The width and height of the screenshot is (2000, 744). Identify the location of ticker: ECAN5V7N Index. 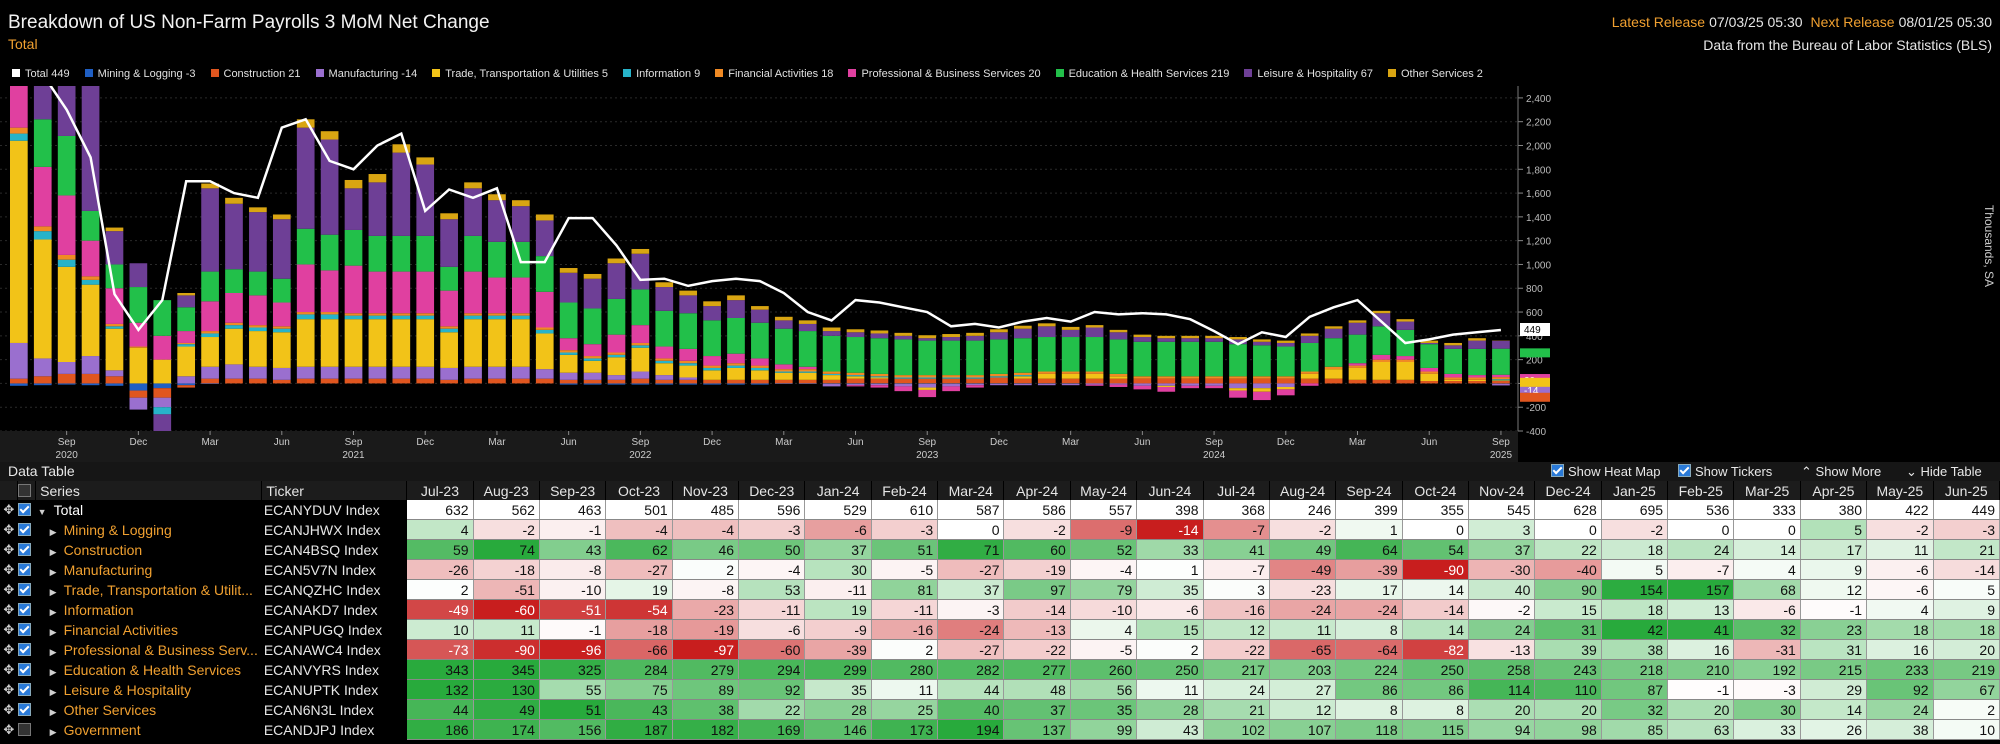
(334, 569).